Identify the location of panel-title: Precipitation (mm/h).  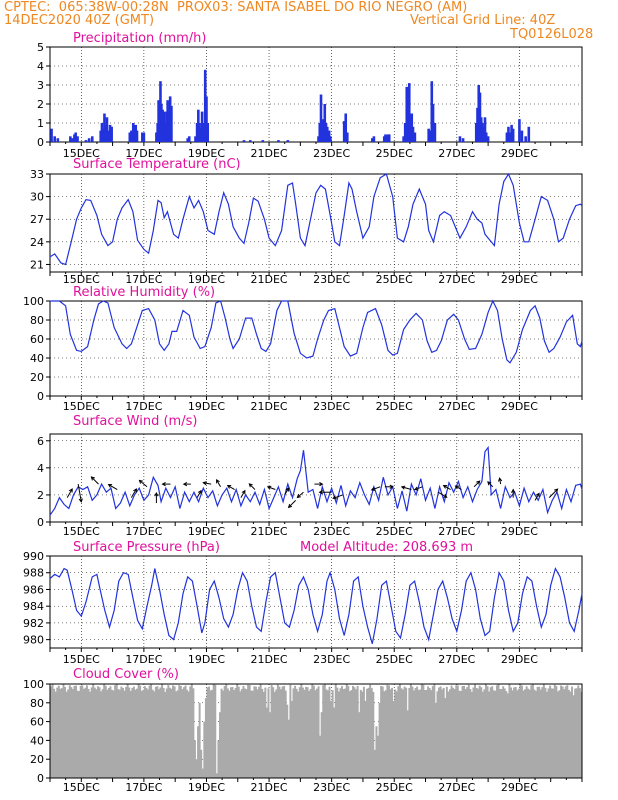
(139, 38).